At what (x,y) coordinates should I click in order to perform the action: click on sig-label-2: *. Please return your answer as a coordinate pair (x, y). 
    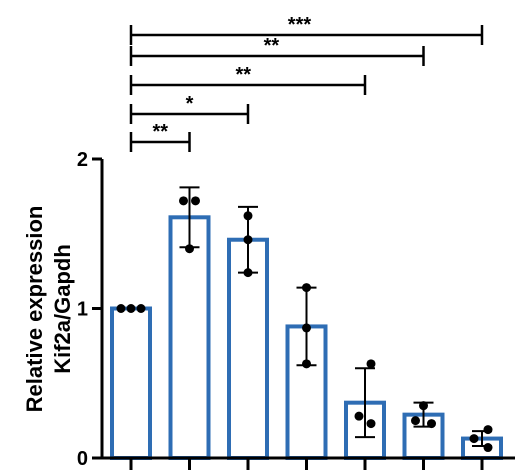
    Looking at the image, I should click on (190, 104).